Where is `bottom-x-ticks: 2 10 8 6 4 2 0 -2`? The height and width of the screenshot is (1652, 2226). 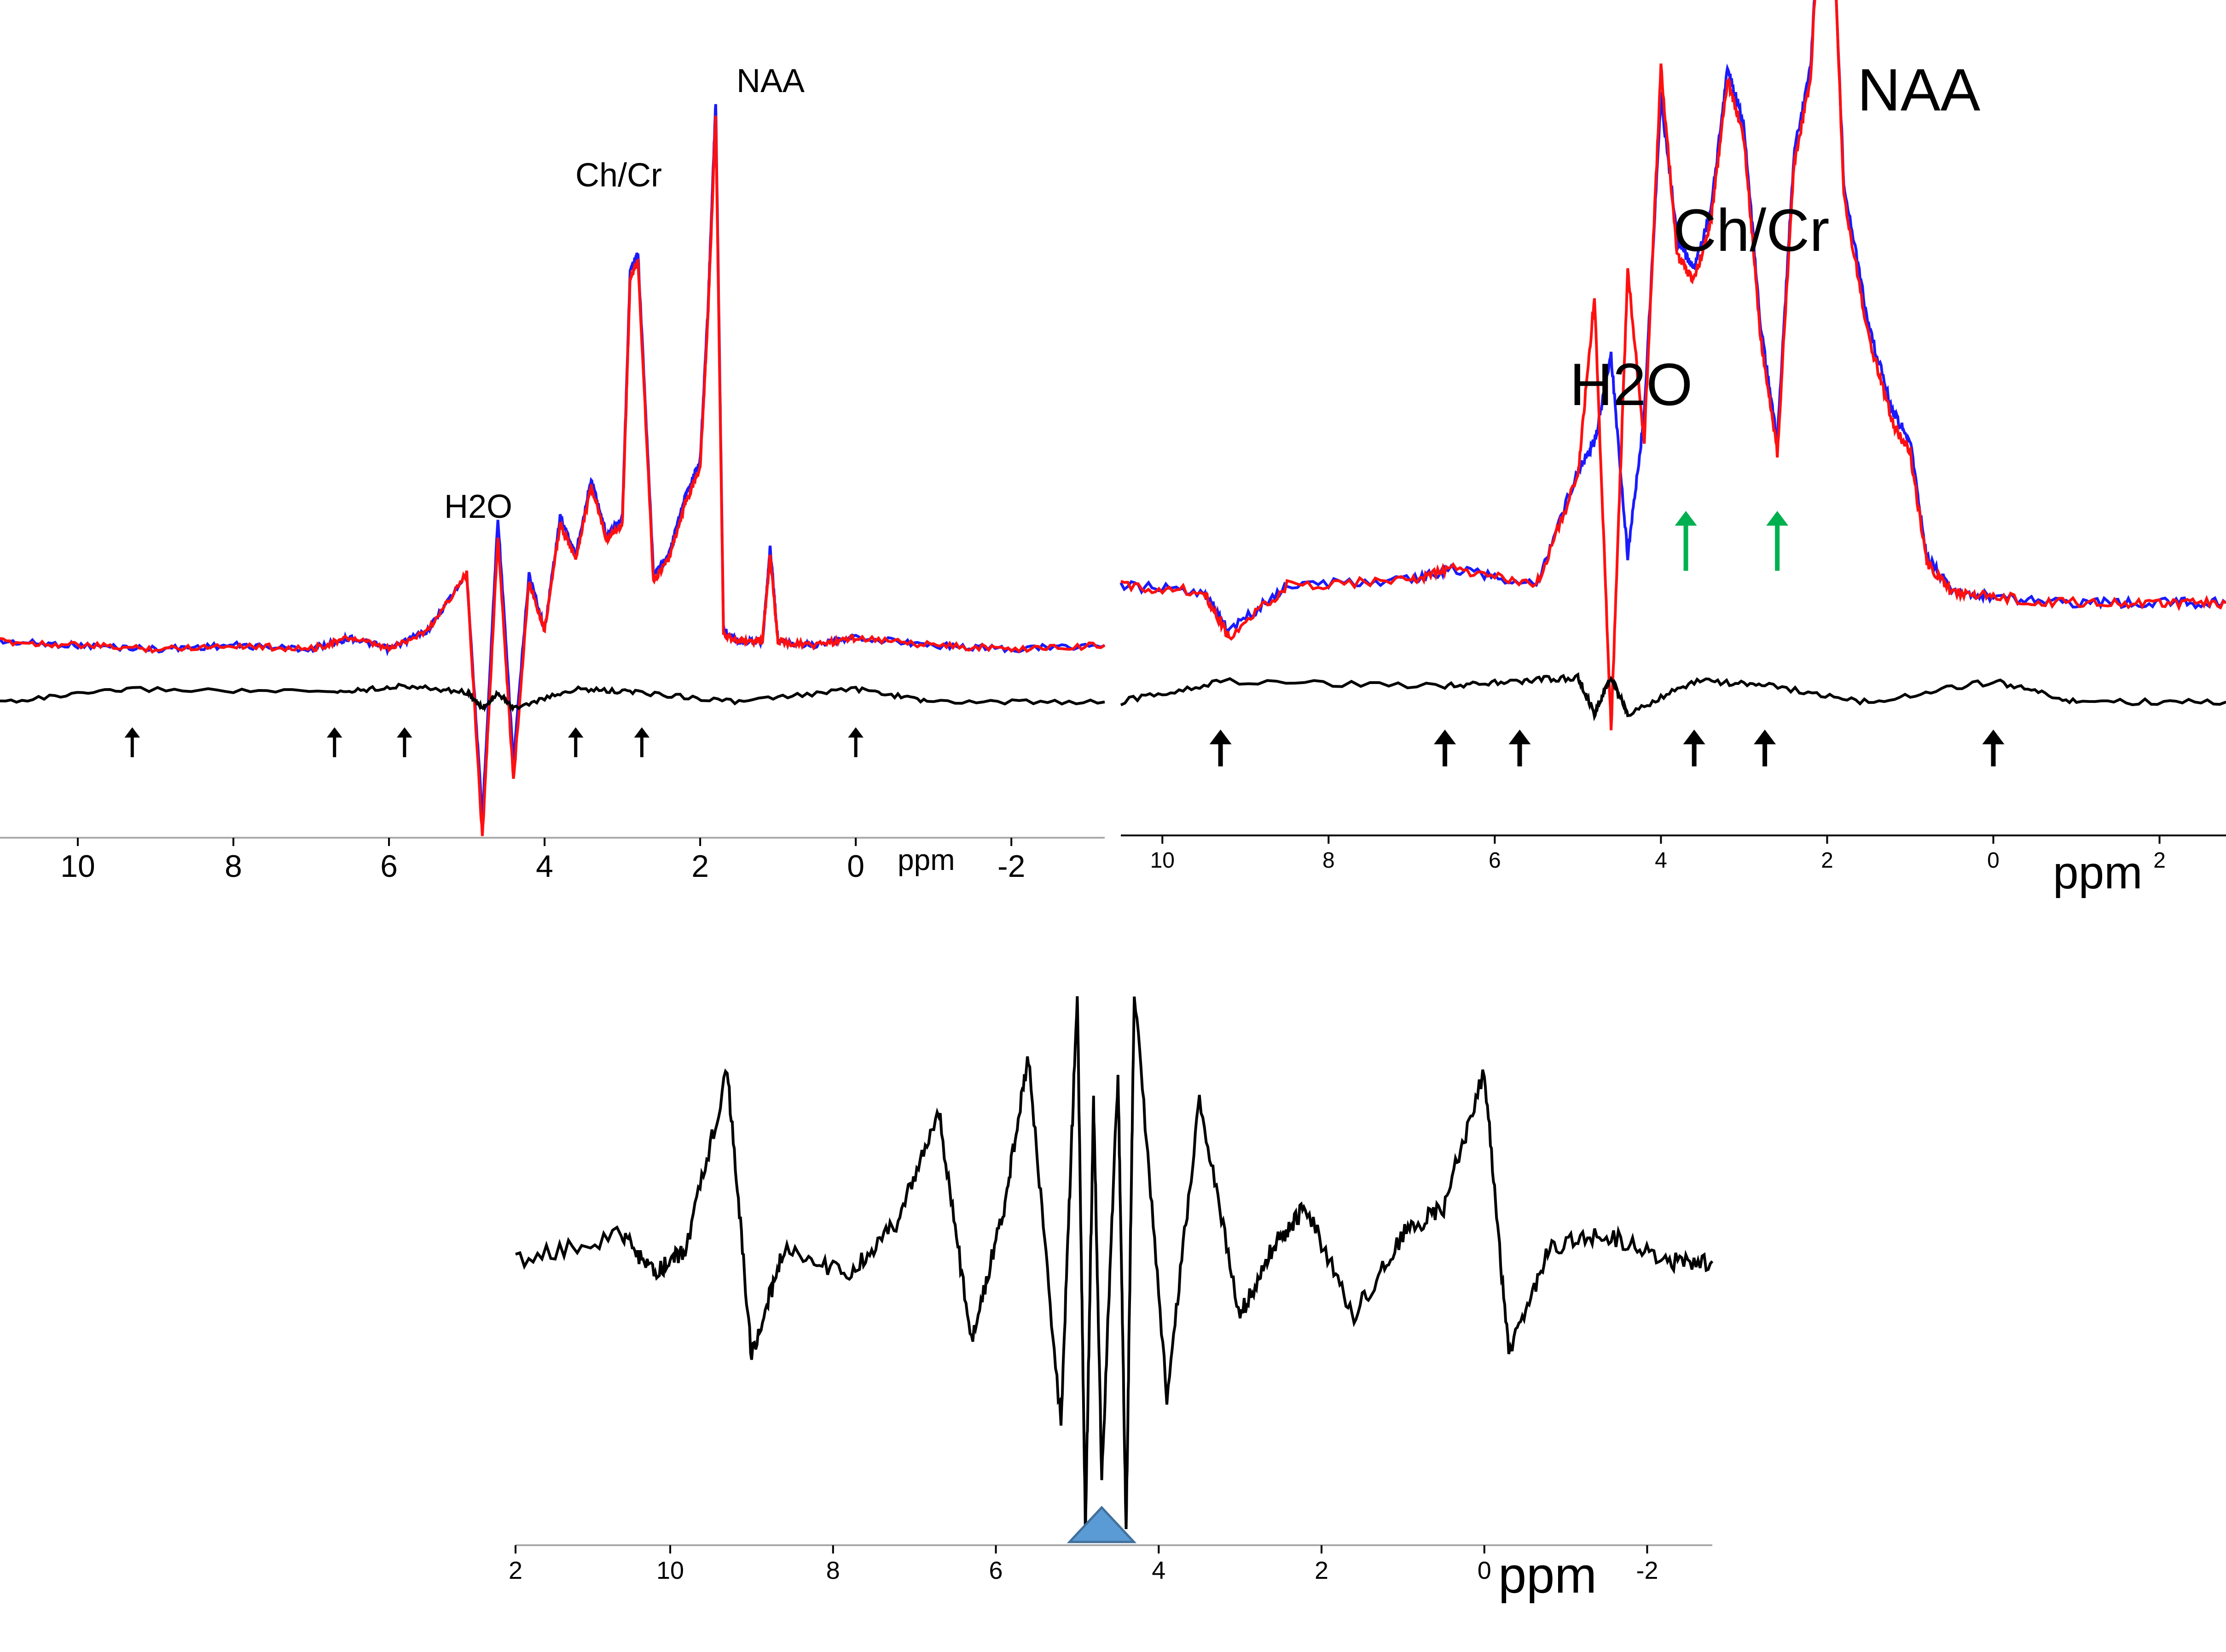 bottom-x-ticks: 2 10 8 6 4 2 0 -2 is located at coordinates (1083, 1565).